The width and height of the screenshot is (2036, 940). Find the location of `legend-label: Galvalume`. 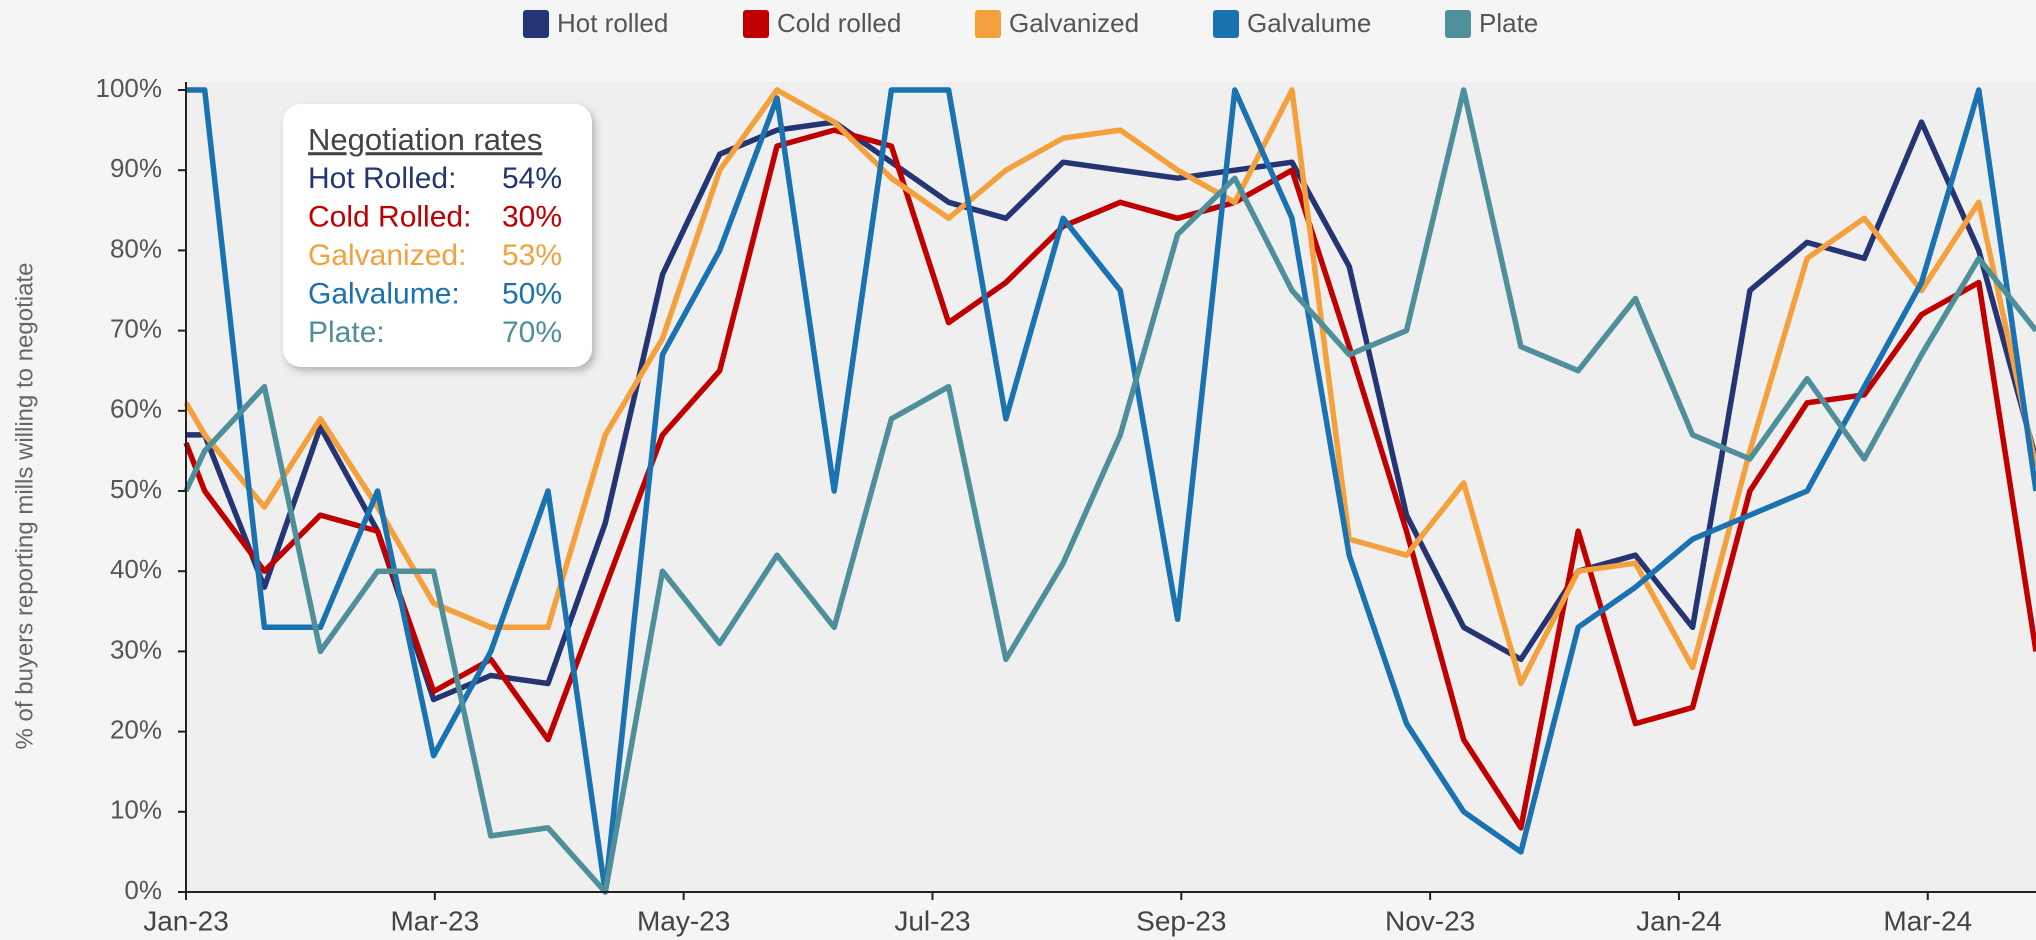

legend-label: Galvalume is located at coordinates (1309, 23).